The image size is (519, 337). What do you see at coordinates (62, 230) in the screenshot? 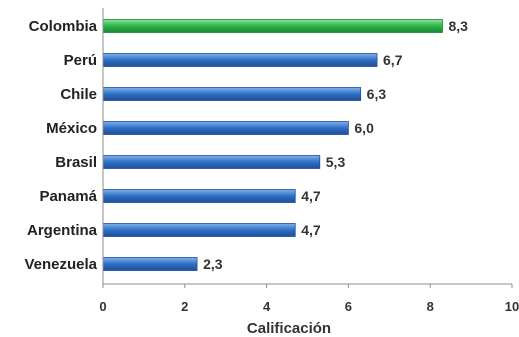
I see `category-label-6: Argentina` at bounding box center [62, 230].